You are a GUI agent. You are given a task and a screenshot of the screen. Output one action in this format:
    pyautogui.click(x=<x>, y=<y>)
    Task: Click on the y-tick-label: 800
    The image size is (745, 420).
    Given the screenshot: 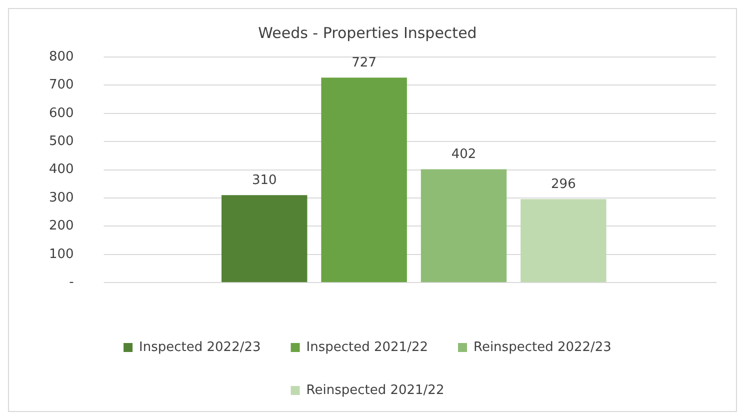 What is the action you would take?
    pyautogui.click(x=61, y=56)
    